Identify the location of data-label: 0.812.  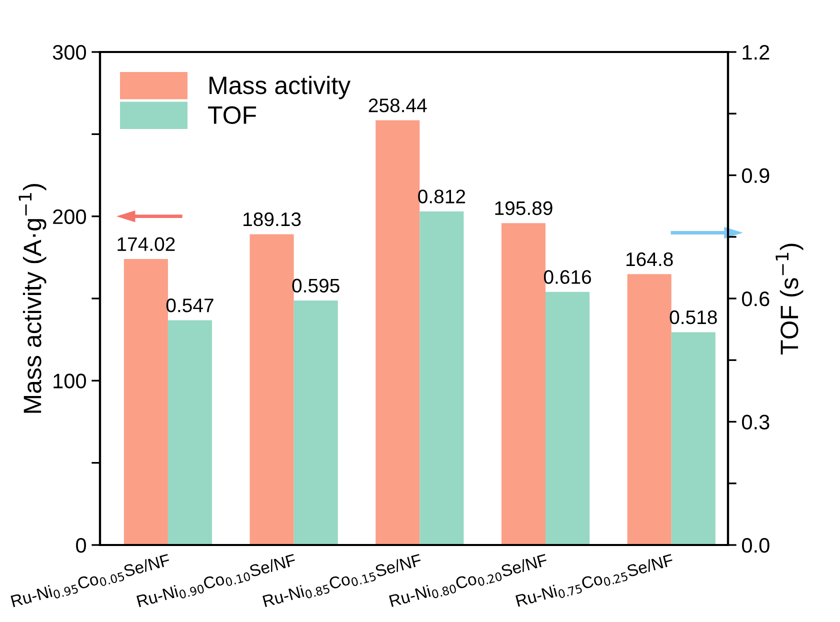
(442, 197).